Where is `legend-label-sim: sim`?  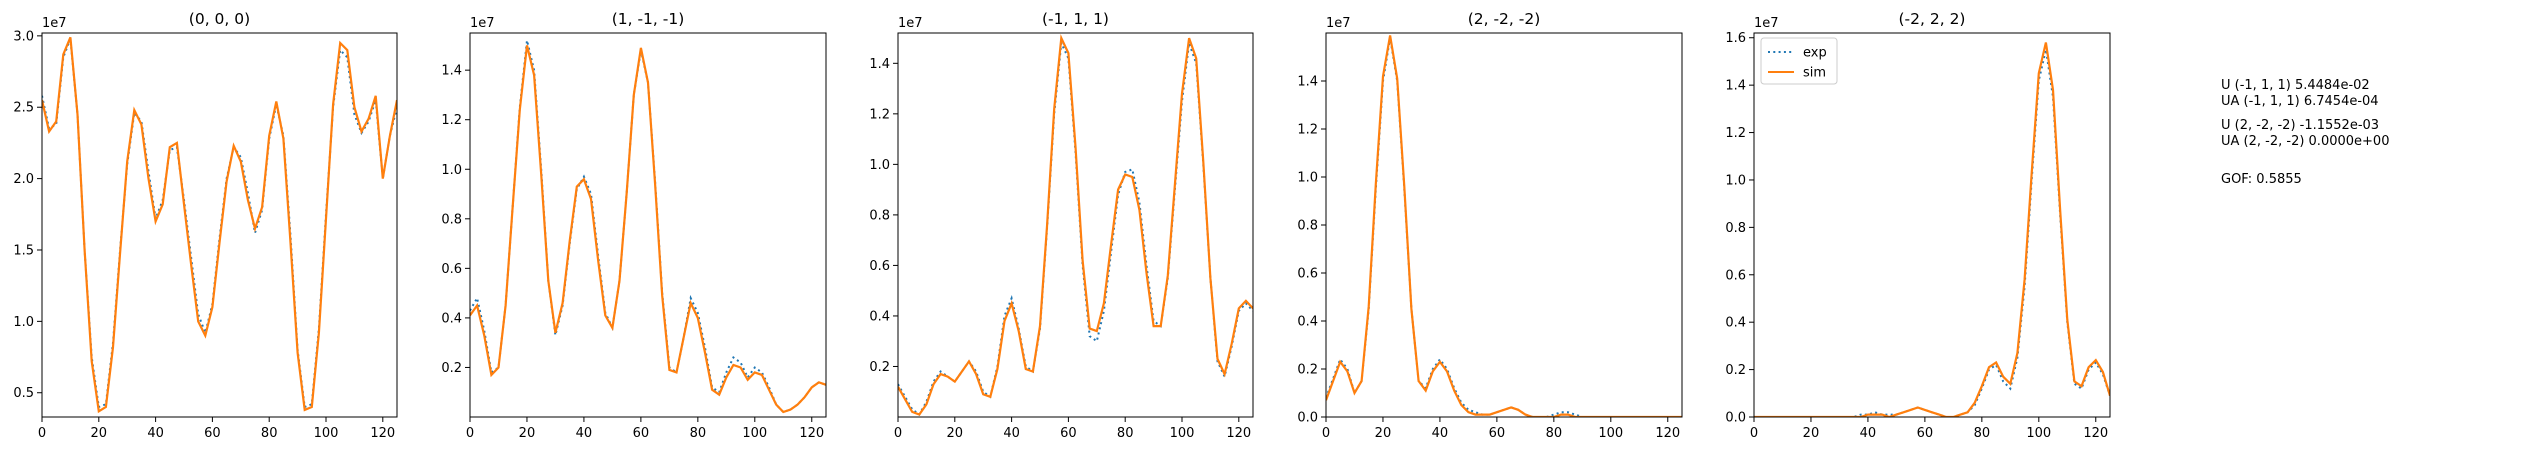 legend-label-sim: sim is located at coordinates (1814, 73).